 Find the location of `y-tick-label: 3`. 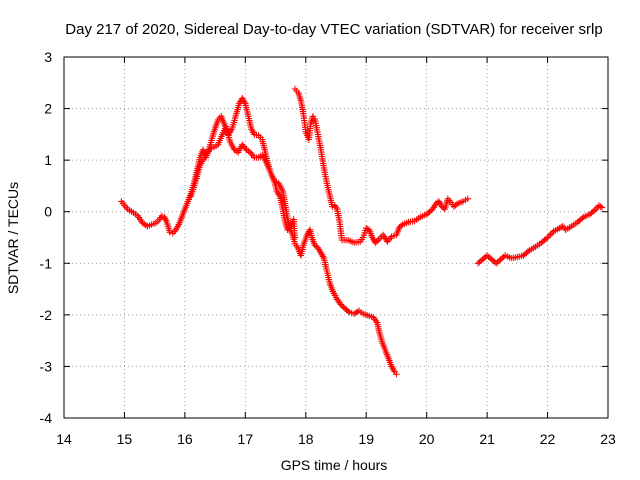

y-tick-label: 3 is located at coordinates (48, 57).